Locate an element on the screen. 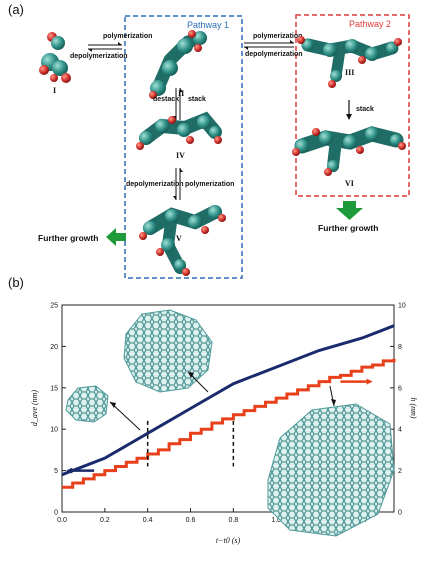 Image resolution: width=430 pixels, height=563 pixels. molecule-vi is located at coordinates (349, 151).